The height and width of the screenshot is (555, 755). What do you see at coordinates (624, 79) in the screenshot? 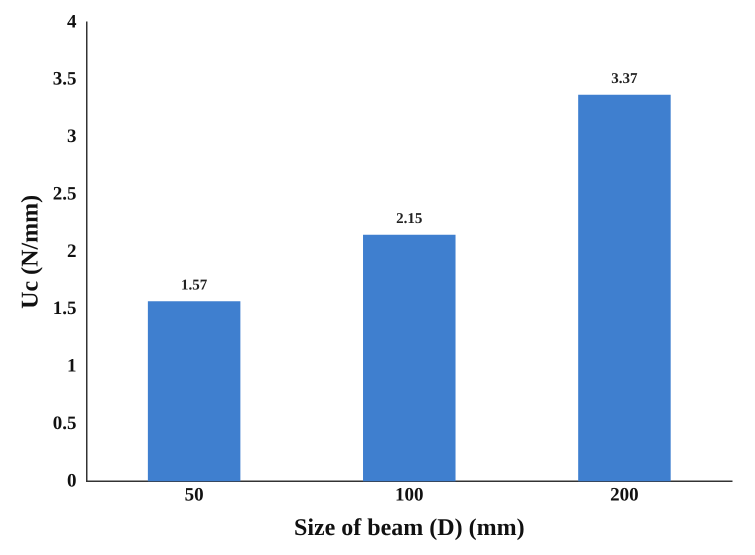
I see `data-label: 3.37` at bounding box center [624, 79].